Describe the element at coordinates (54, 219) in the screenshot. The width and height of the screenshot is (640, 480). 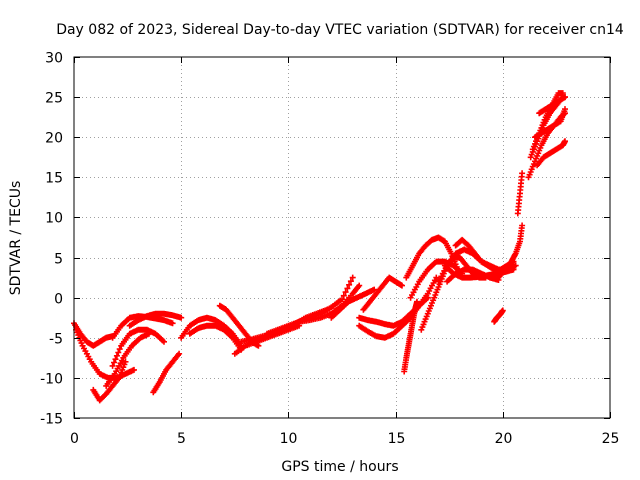
I see `y-tick-label: 10` at that location.